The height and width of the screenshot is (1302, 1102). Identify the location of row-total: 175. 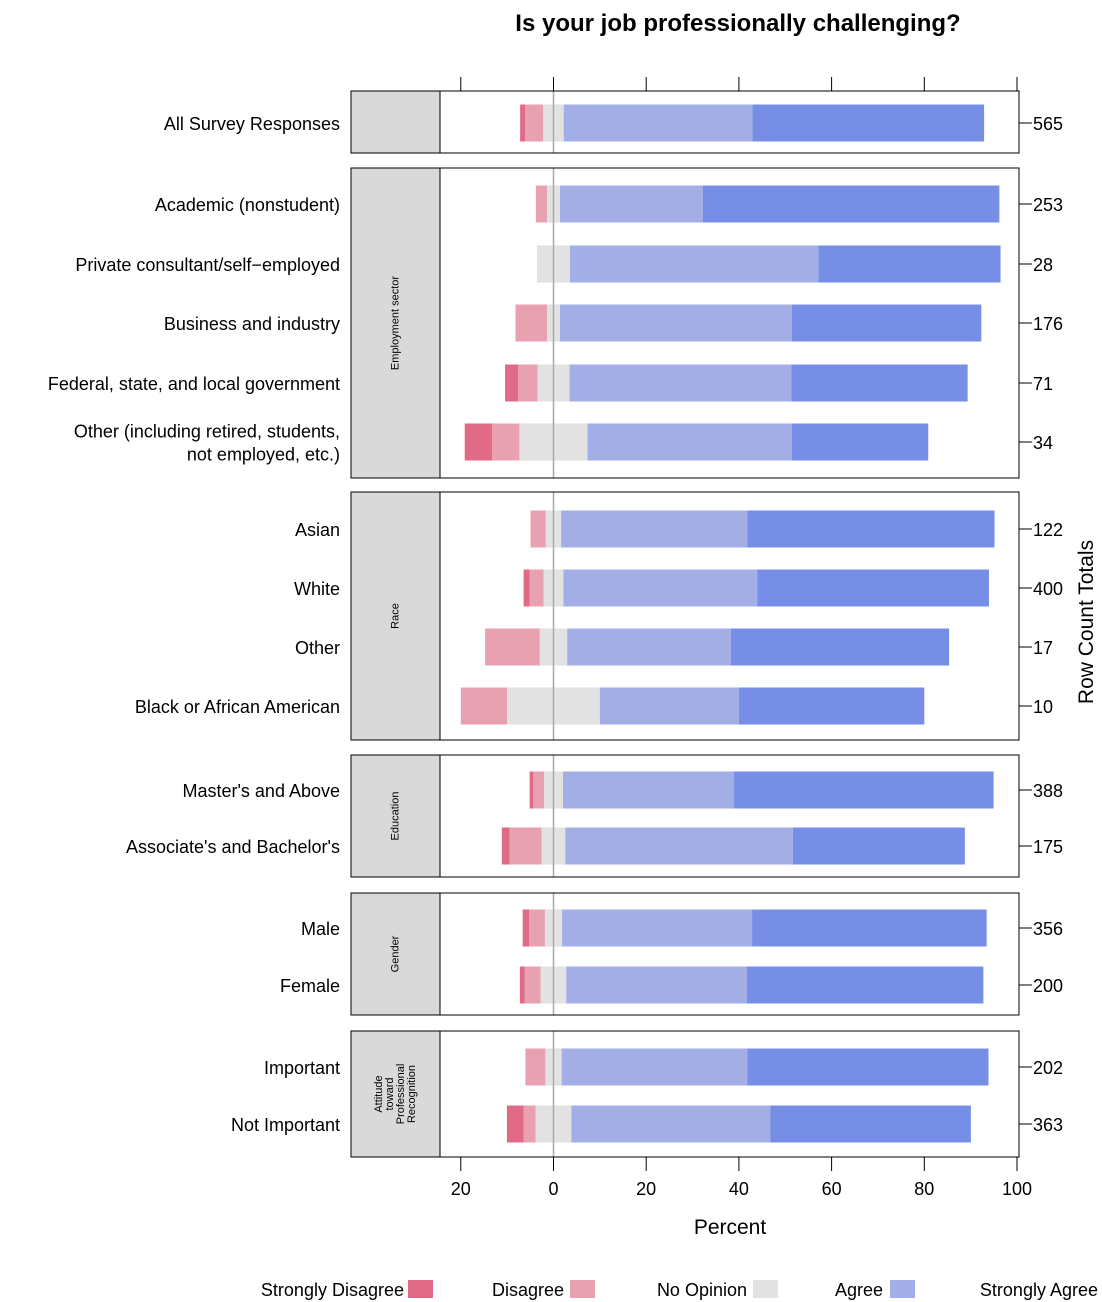
(1048, 847).